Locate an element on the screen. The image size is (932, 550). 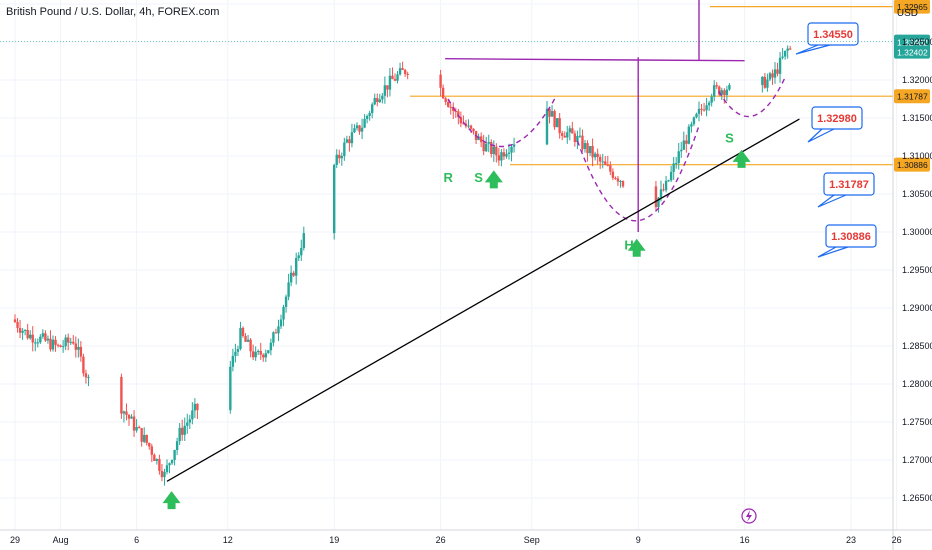
time-tick-label: Sep is located at coordinates (532, 540).